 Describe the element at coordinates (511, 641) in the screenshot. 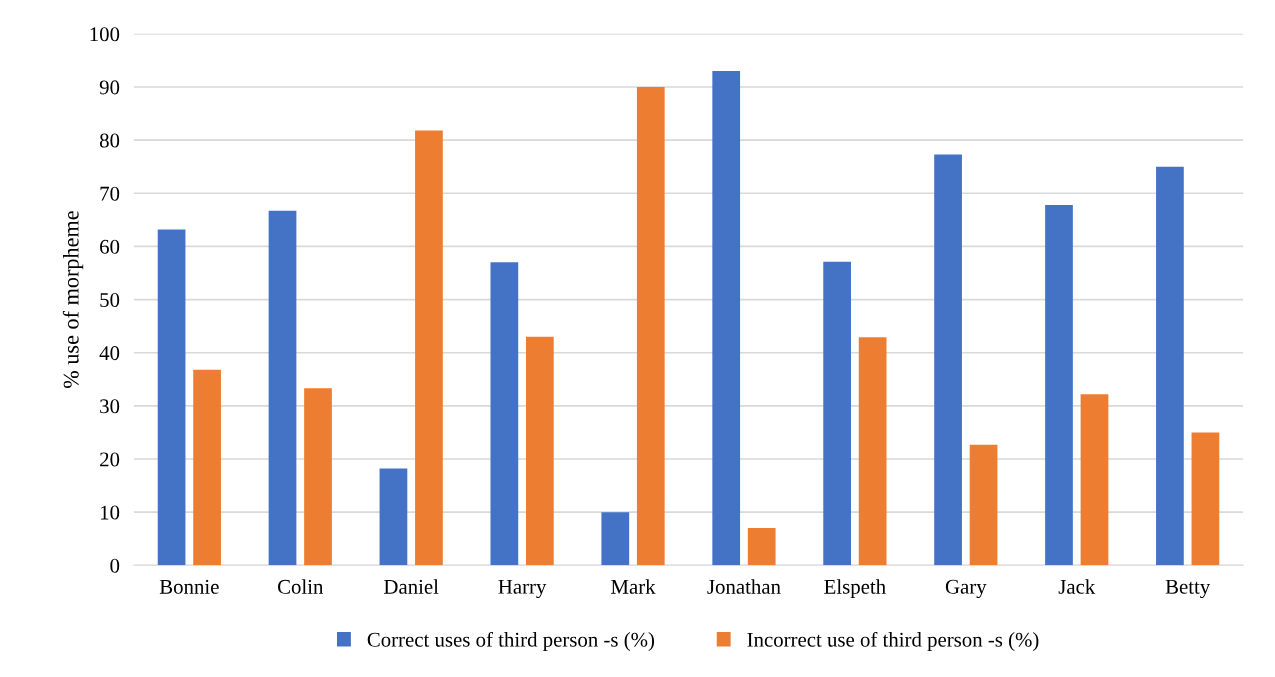

I see `legend-label: Correct uses of third person -s (%)` at that location.